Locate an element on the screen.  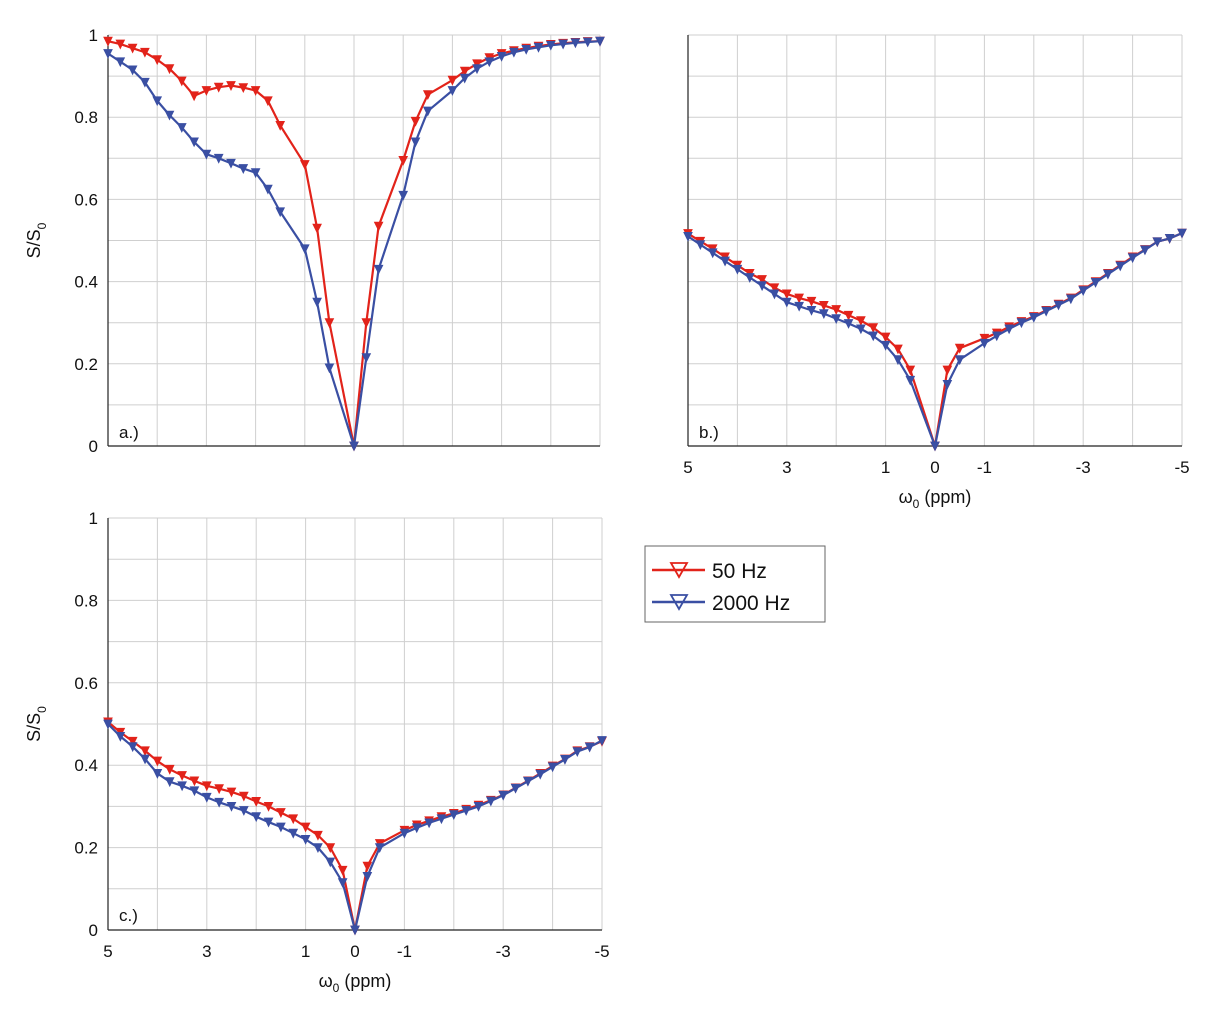
panel-c-x-axis-title: ω0 (ppm) is located at coordinates (355, 983).